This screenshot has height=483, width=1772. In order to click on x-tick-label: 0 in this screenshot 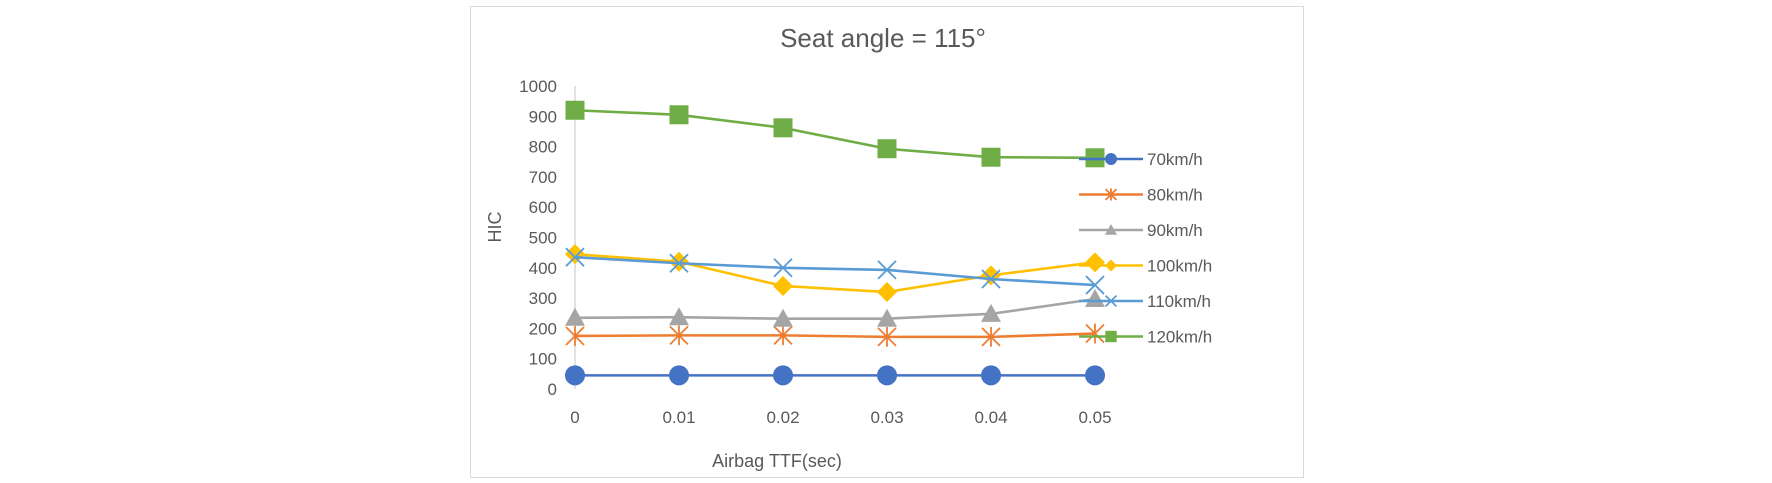, I will do `click(574, 417)`.